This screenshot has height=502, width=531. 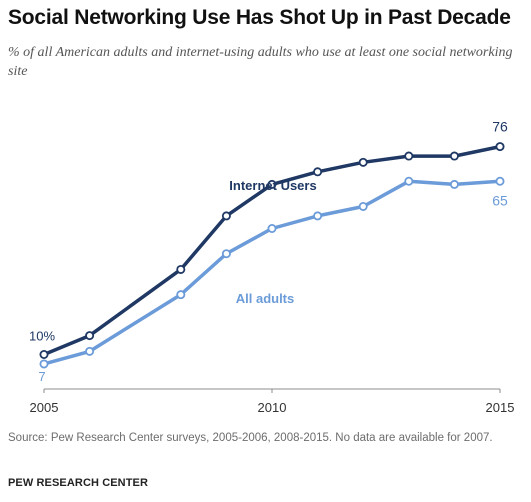 What do you see at coordinates (44, 407) in the screenshot?
I see `x-tick-label: 2005` at bounding box center [44, 407].